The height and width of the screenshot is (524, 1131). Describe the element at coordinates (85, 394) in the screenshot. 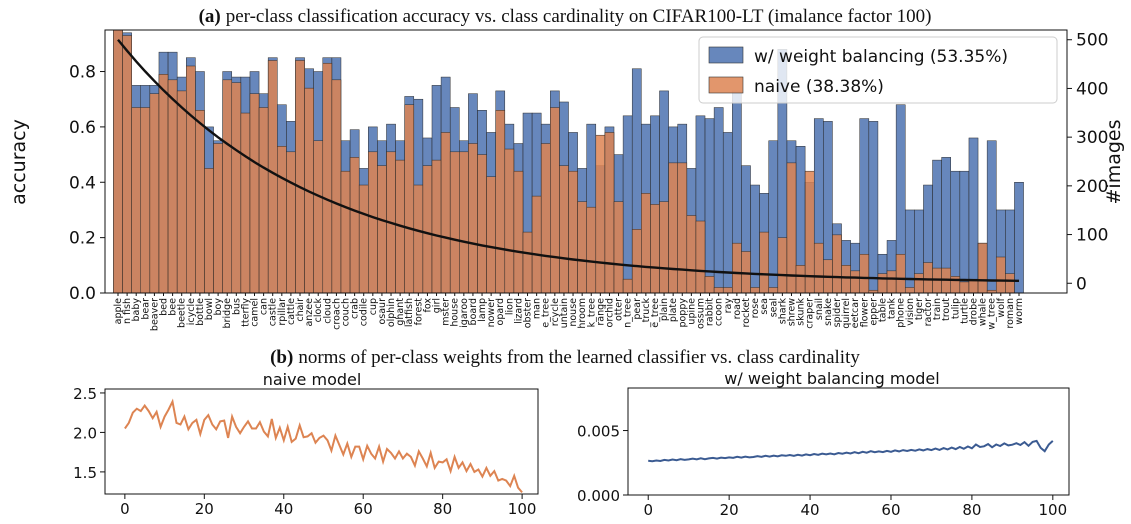

I see `naive-y-tick-label: 2.5` at that location.